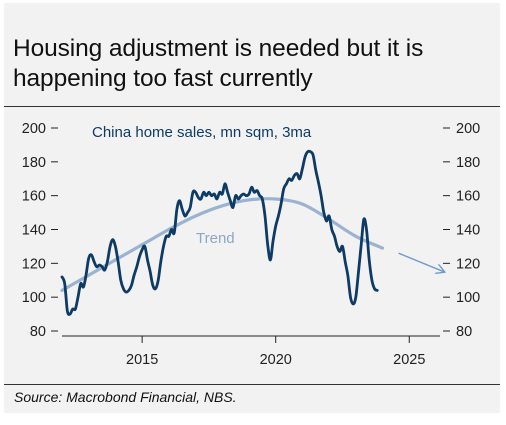 Image resolution: width=506 pixels, height=425 pixels. What do you see at coordinates (125, 397) in the screenshot?
I see `source-note: Source: Macrobond Financial, NBS.` at bounding box center [125, 397].